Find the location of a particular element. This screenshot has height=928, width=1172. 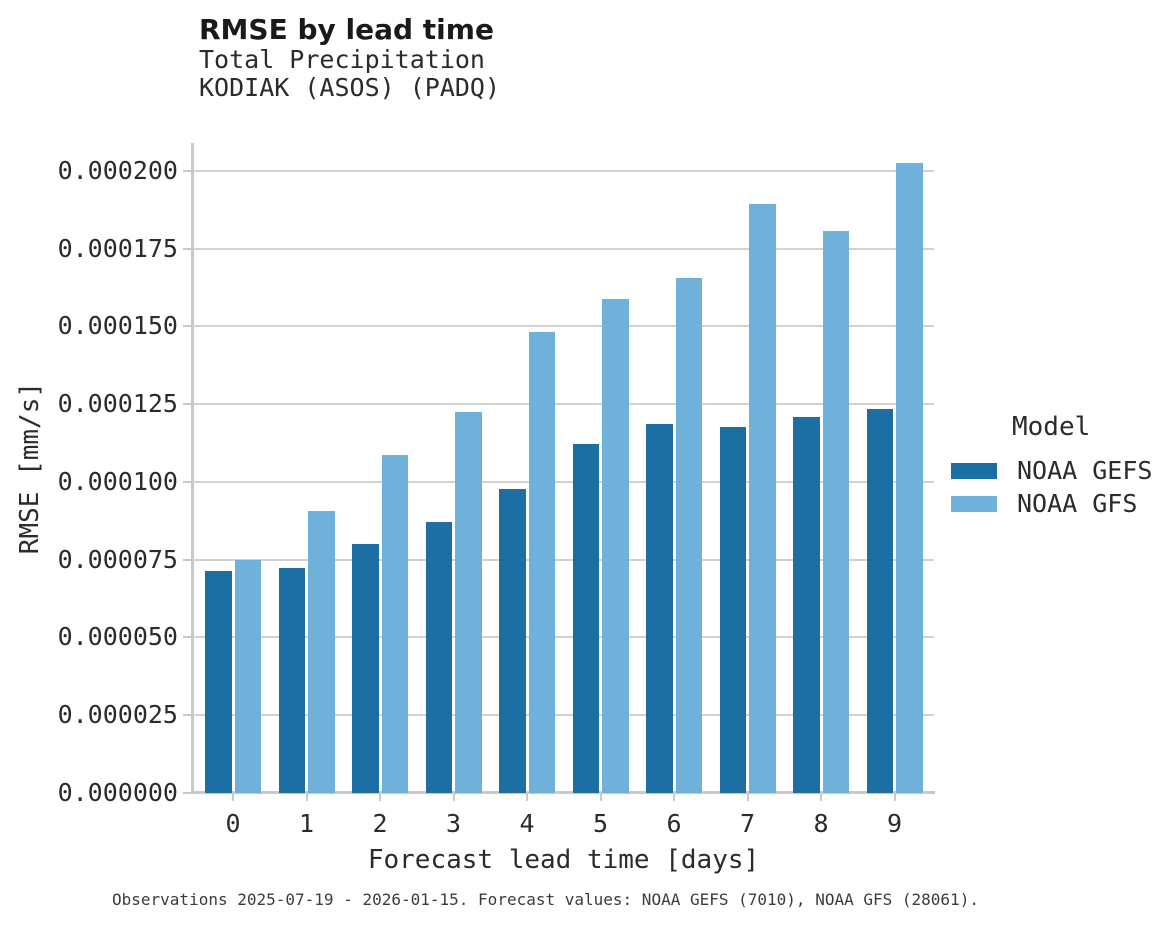

legend-swatch-noaa-gfs is located at coordinates (974, 504).